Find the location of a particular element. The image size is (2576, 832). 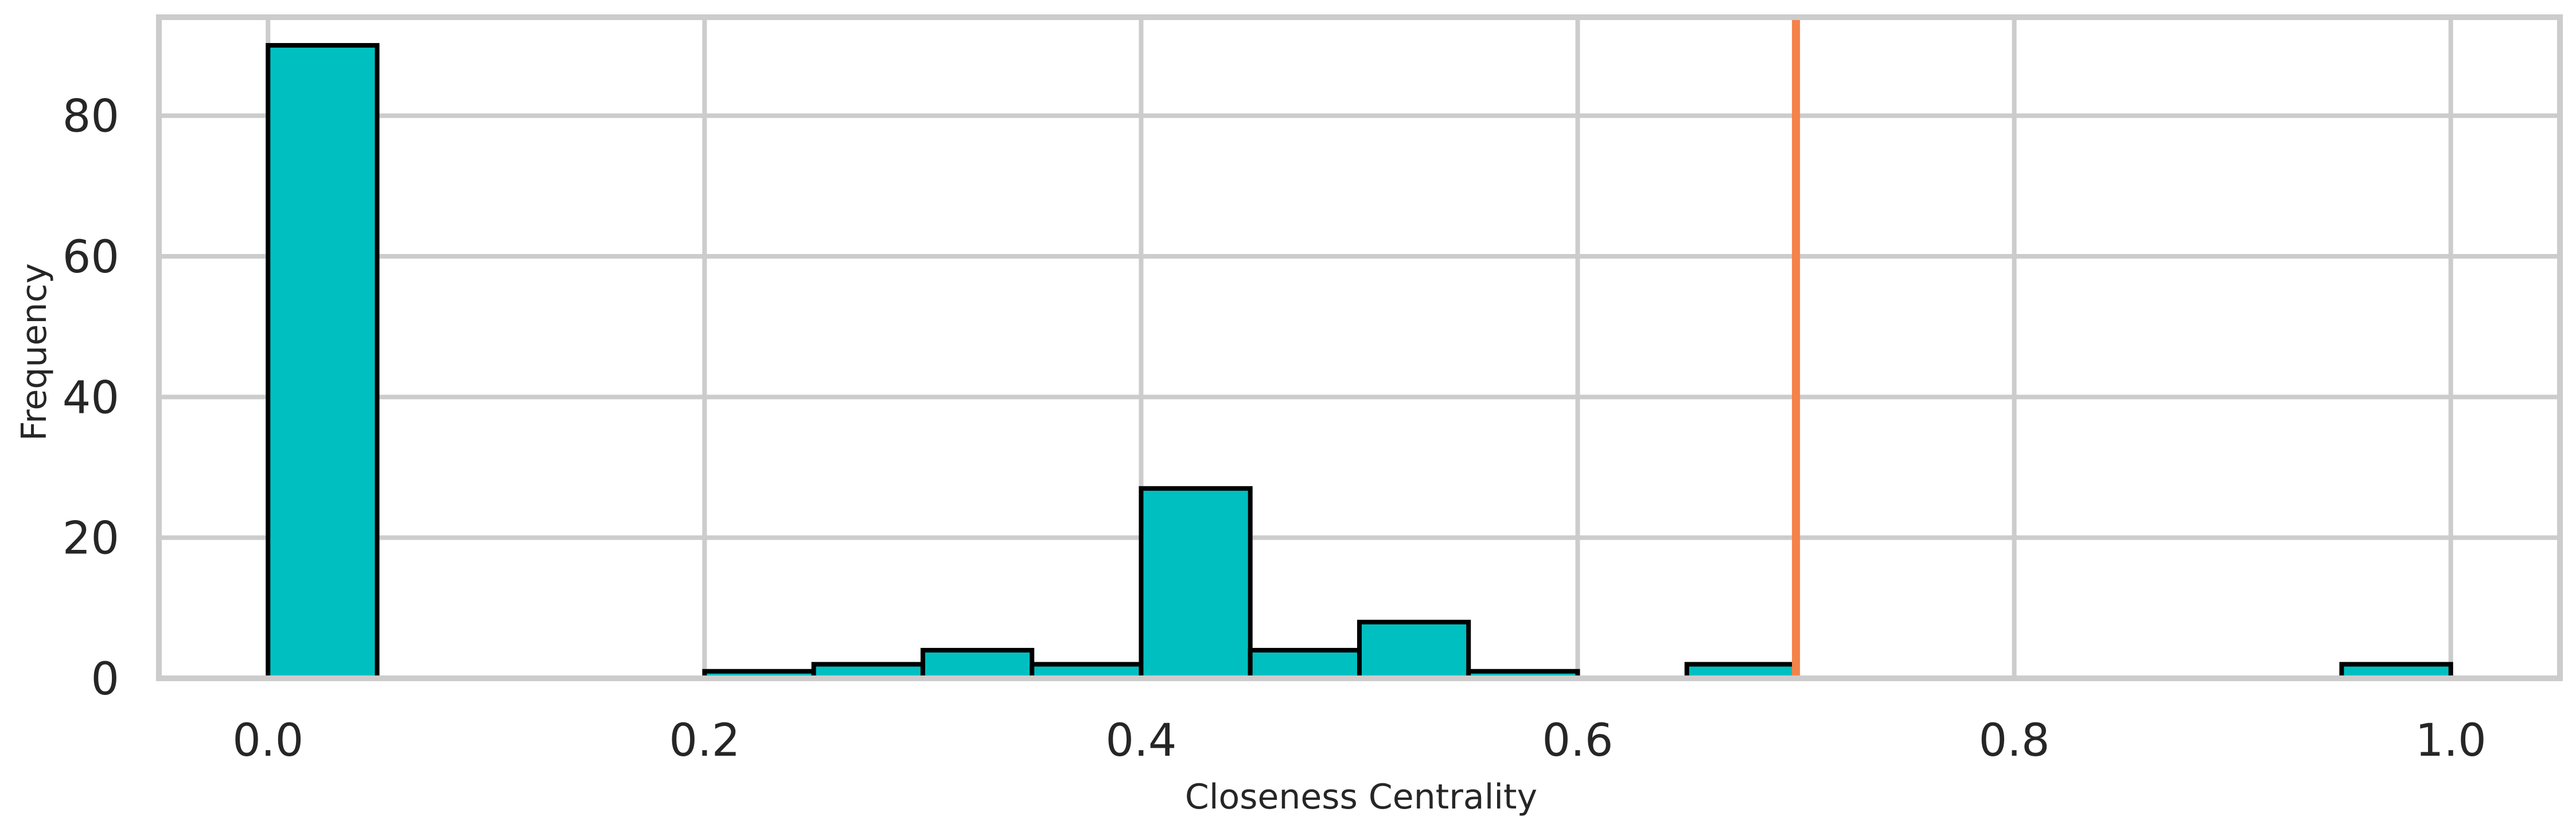

x-tick-label-2: 0.4 is located at coordinates (1140, 741).